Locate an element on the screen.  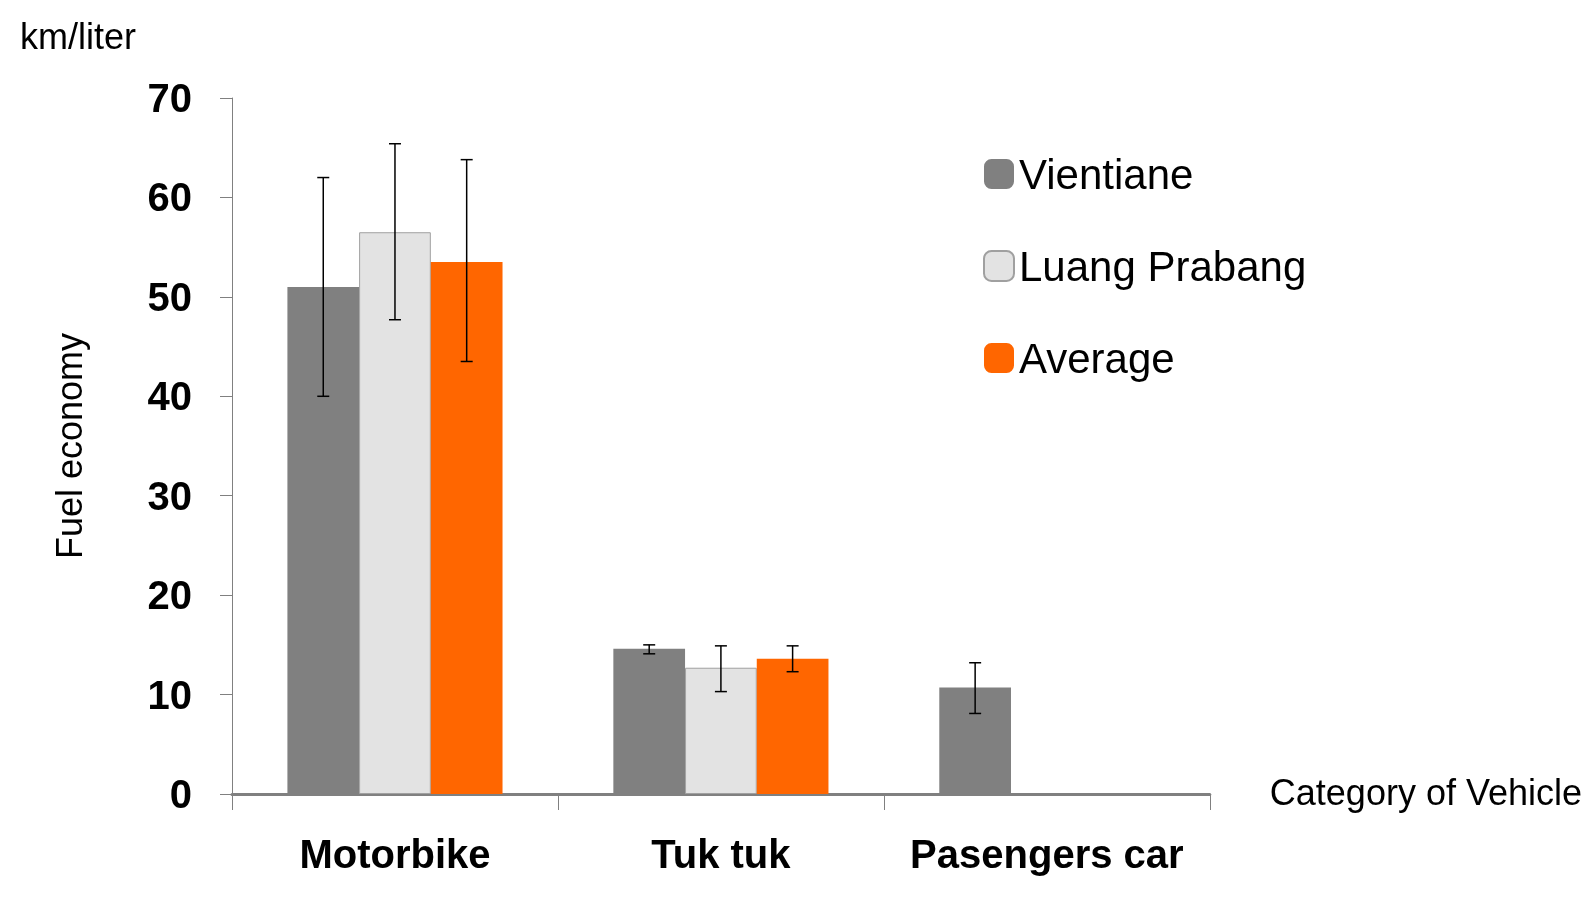
y-tick-label: 30 is located at coordinates (169, 495).